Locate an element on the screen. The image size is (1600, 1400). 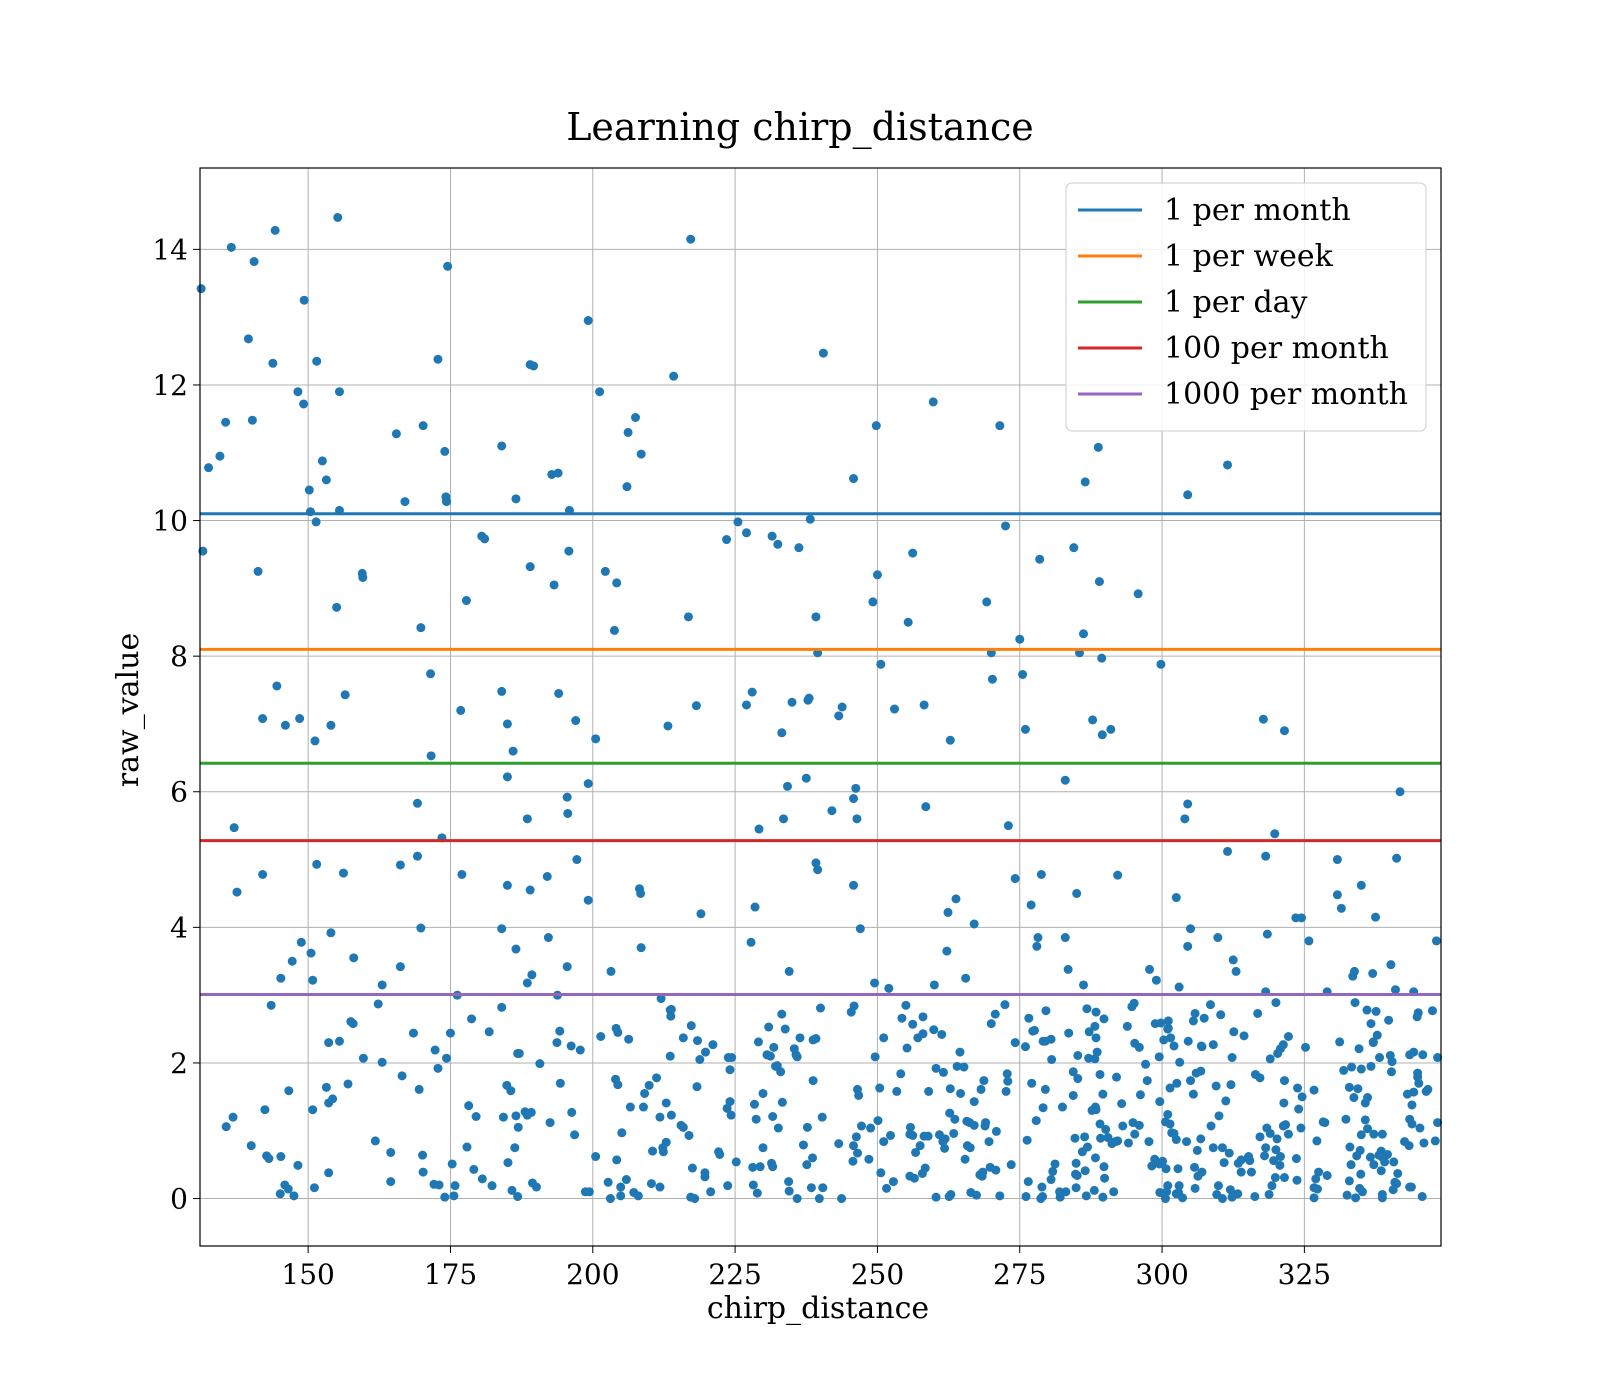
x-tick-label: 225 is located at coordinates (734, 1274).